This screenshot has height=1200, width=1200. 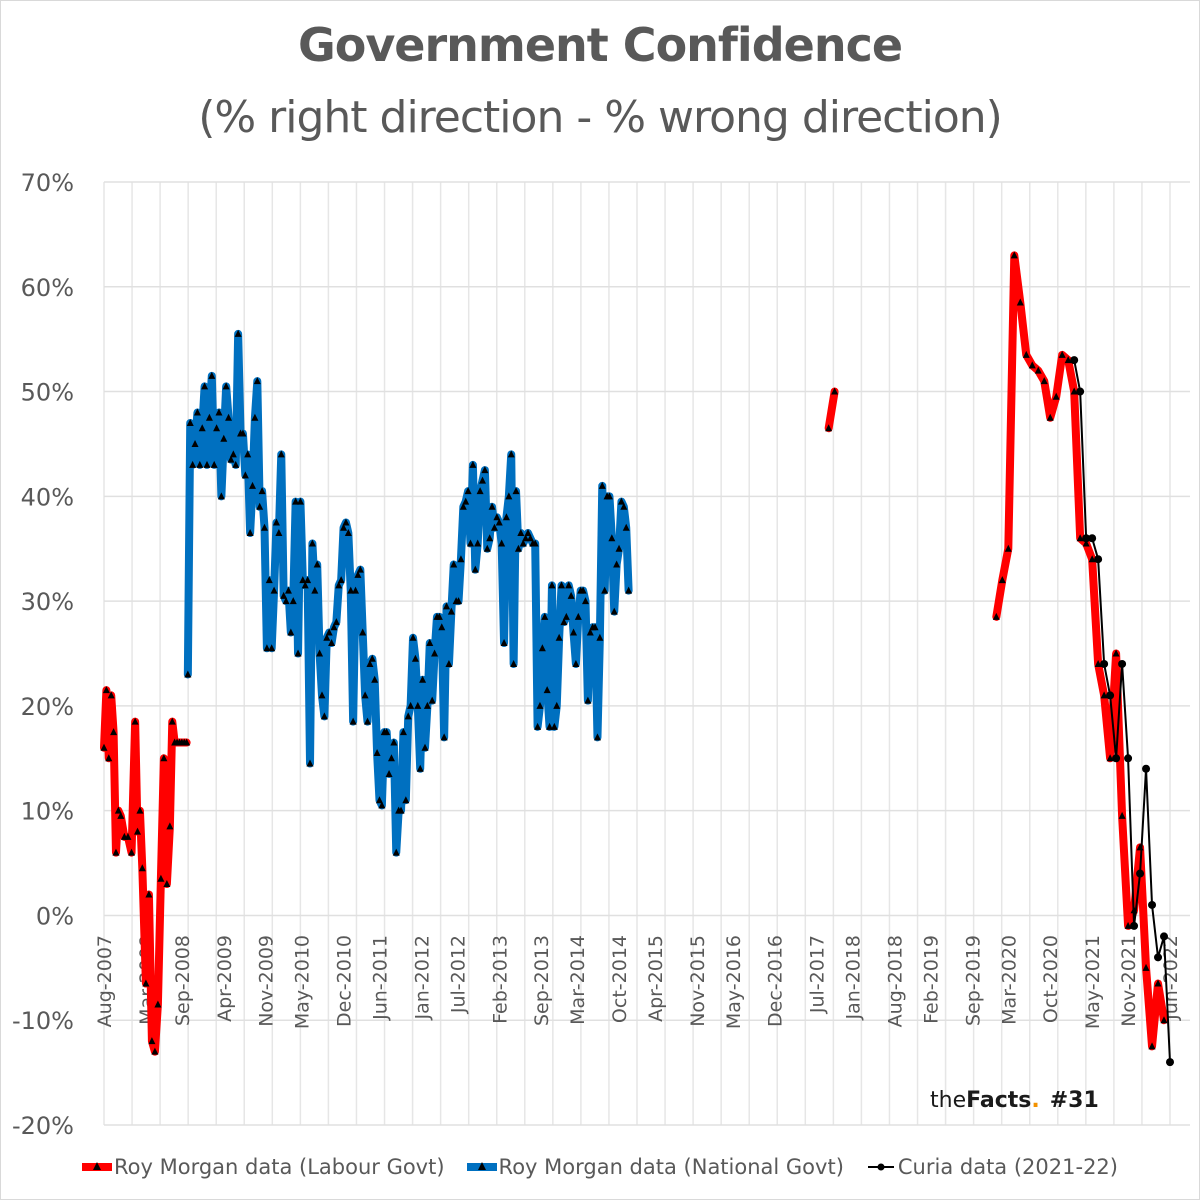 What do you see at coordinates (47, 812) in the screenshot?
I see `y-tick-label: 10%` at bounding box center [47, 812].